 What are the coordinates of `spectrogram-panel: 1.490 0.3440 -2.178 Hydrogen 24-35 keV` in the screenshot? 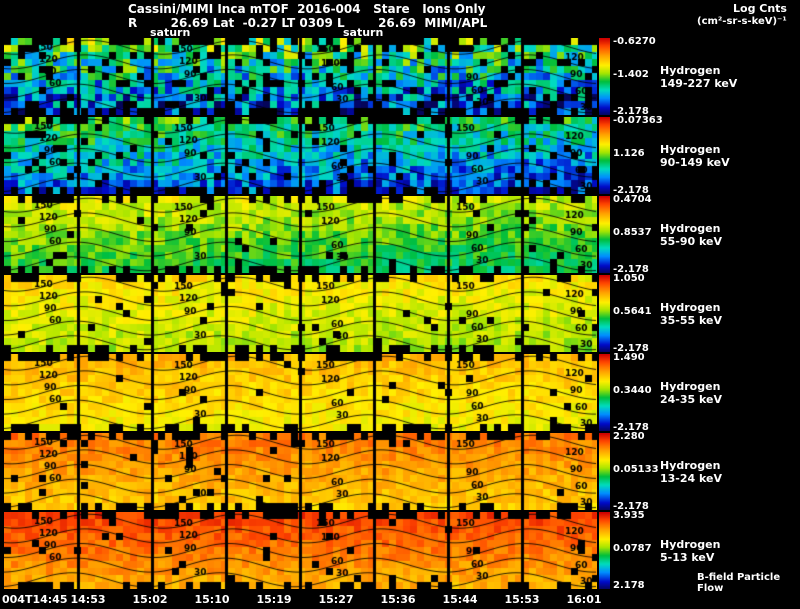 It's located at (400, 392).